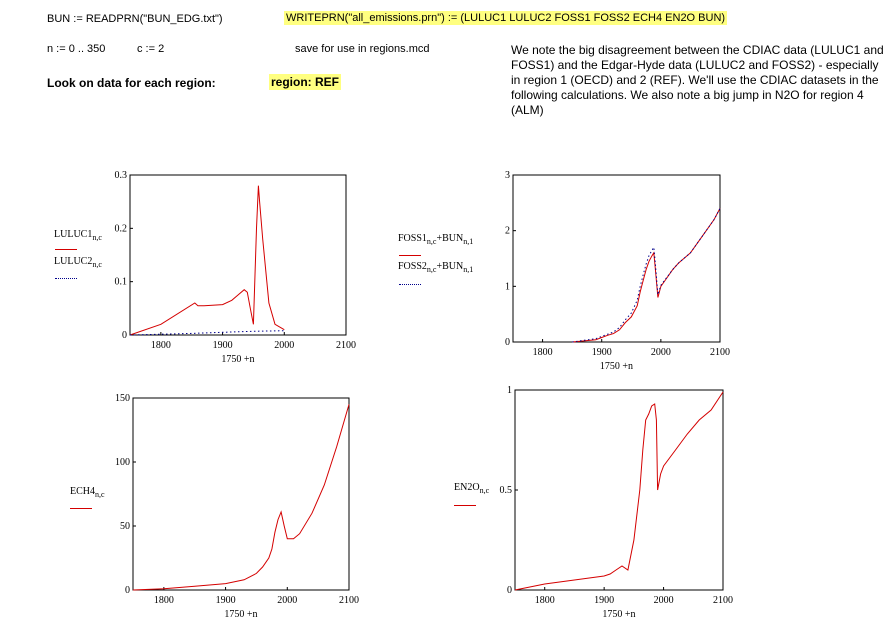  I want to click on legend-swatch-ech4, so click(81, 508).